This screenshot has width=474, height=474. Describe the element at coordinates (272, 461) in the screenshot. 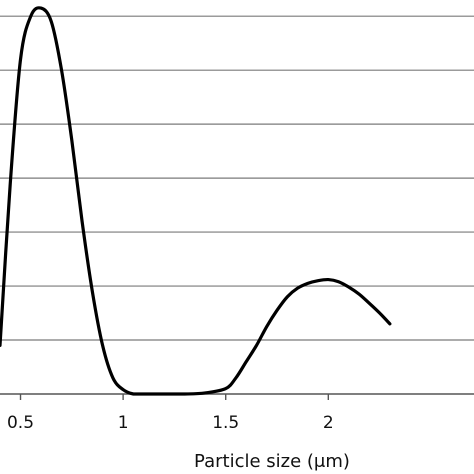

I see `x-axis-title: Particle size (μm)` at that location.